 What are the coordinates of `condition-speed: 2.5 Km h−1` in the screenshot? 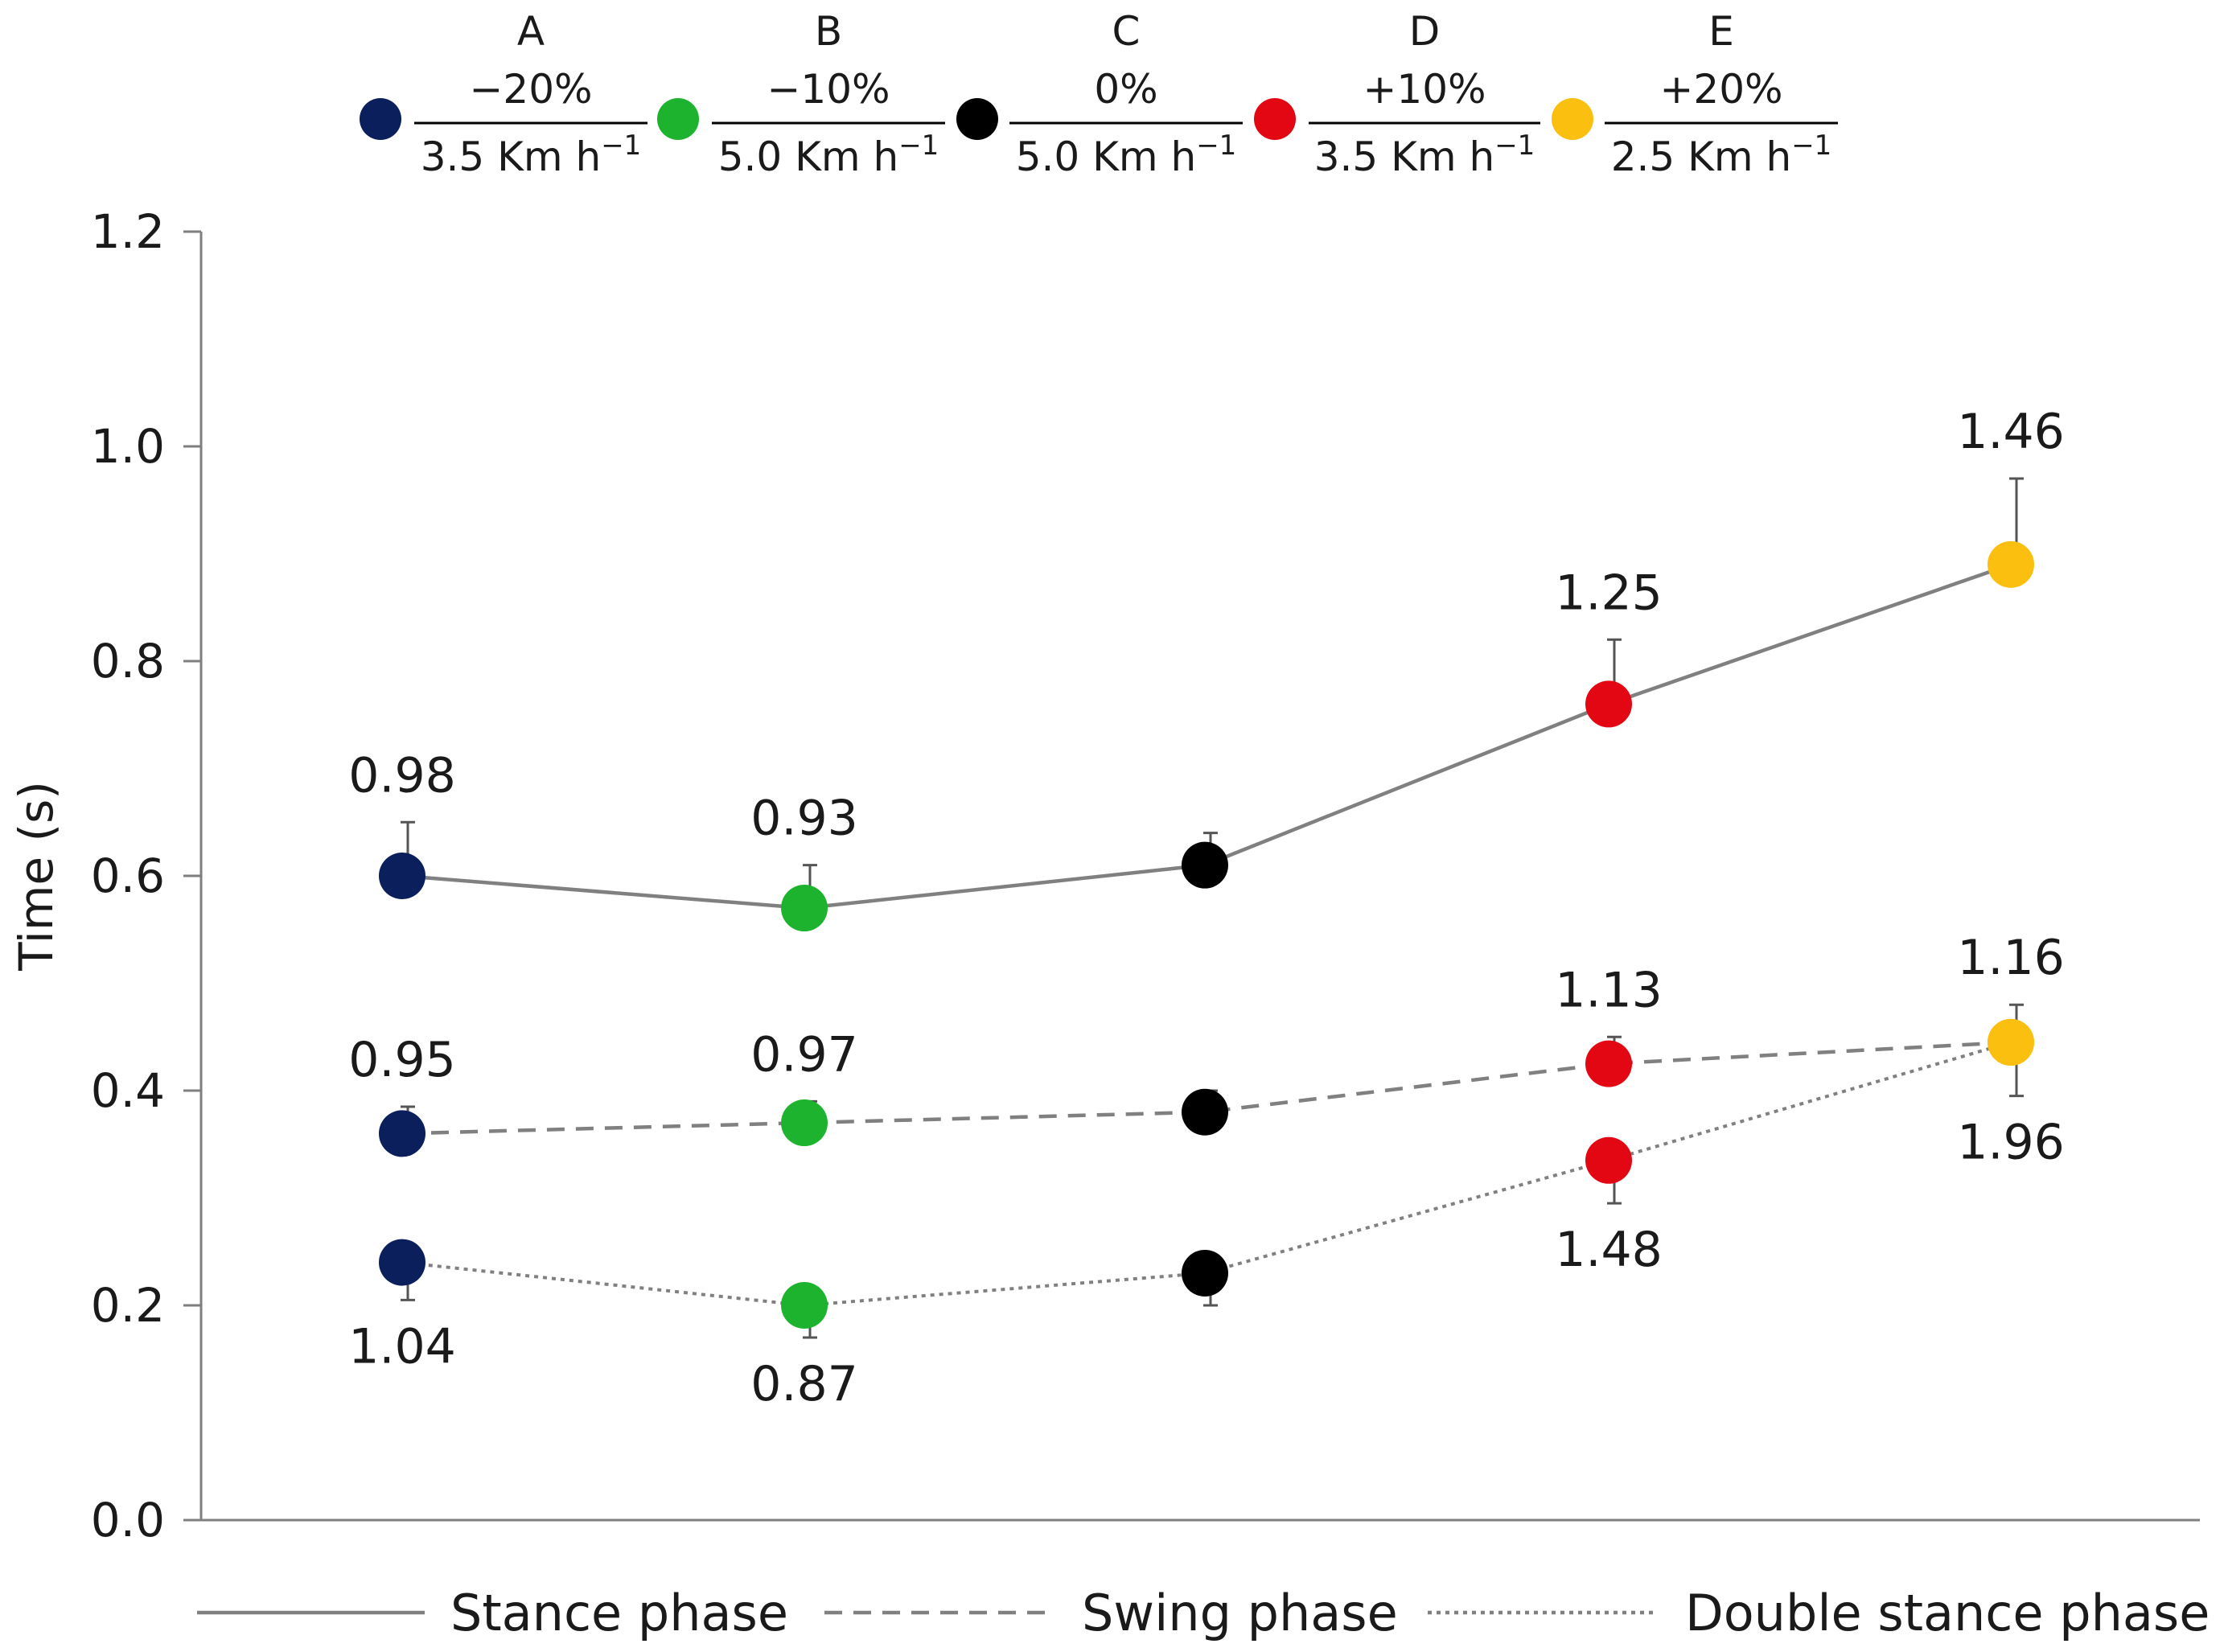 It's located at (1722, 154).